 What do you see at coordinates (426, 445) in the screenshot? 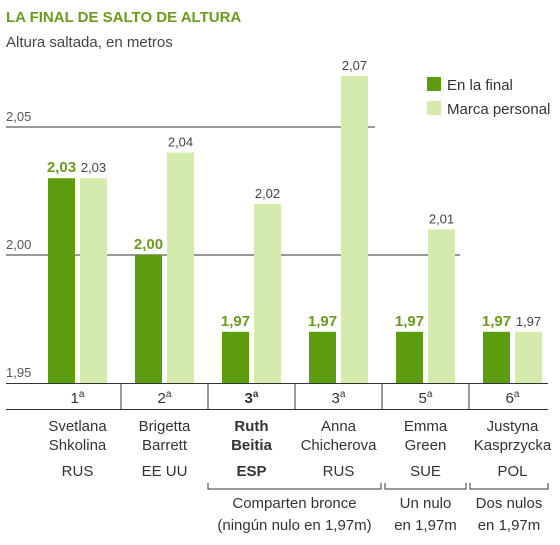
I see `athlete-last-name: Green` at bounding box center [426, 445].